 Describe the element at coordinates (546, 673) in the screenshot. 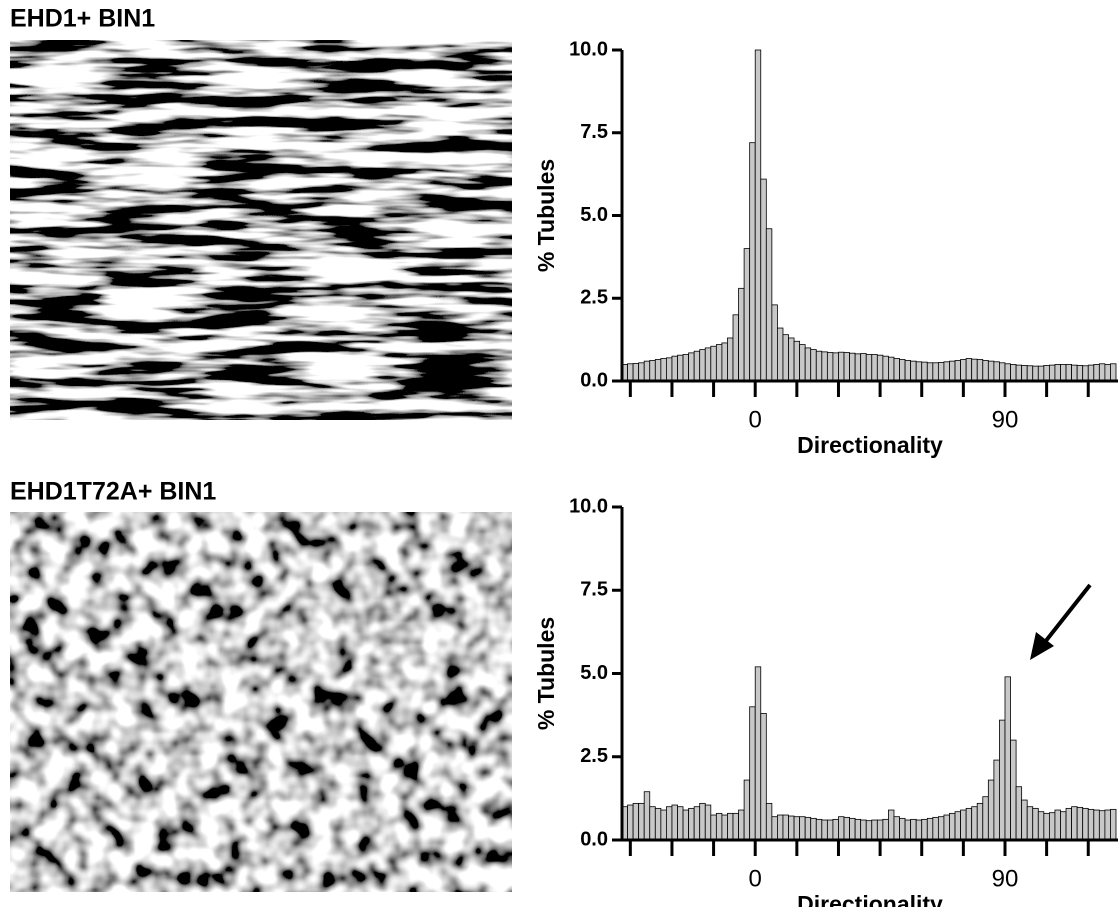

I see `y-axis-label: % Tubules` at that location.